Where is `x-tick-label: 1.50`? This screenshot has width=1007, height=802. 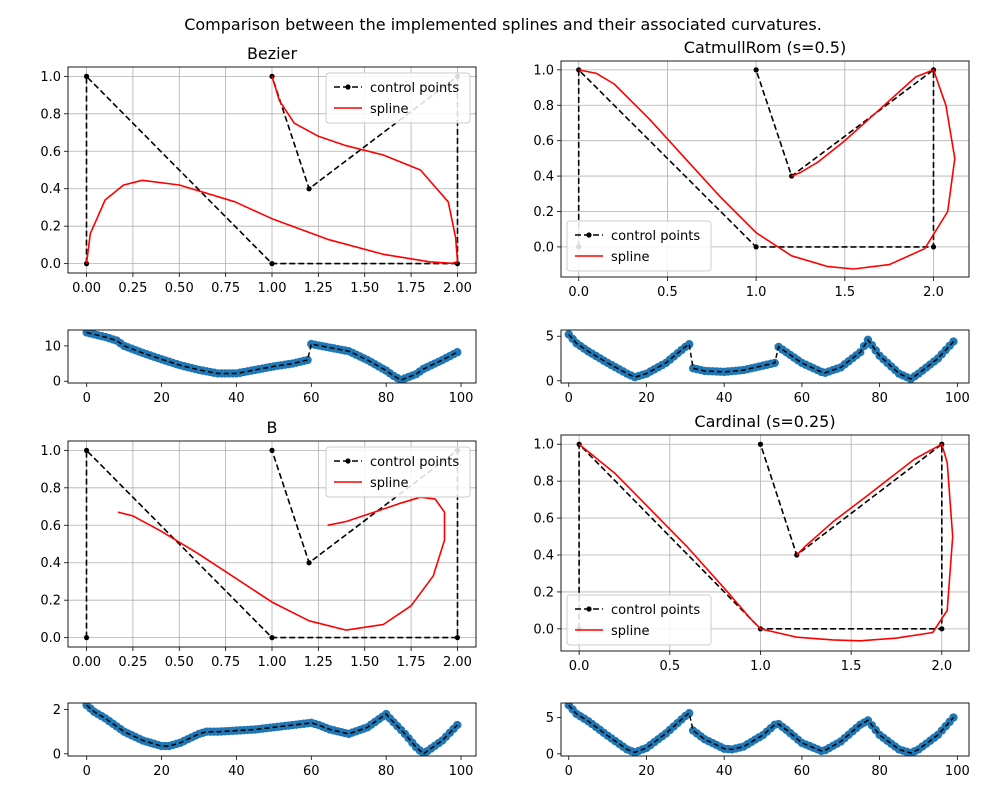 x-tick-label: 1.50 is located at coordinates (364, 662).